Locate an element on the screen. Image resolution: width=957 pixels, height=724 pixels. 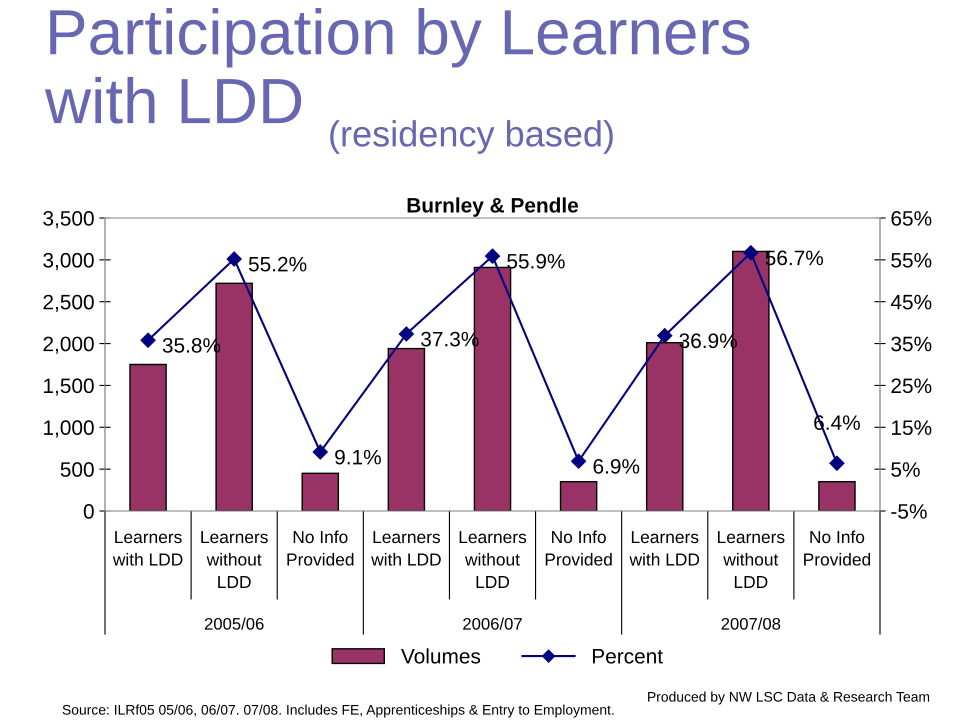
text: 2006/07 is located at coordinates (492, 624).